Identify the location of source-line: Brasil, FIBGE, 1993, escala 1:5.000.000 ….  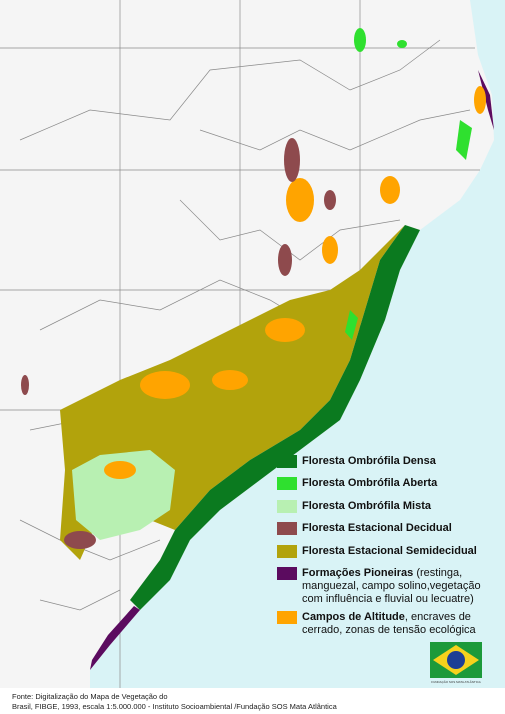
(174, 706).